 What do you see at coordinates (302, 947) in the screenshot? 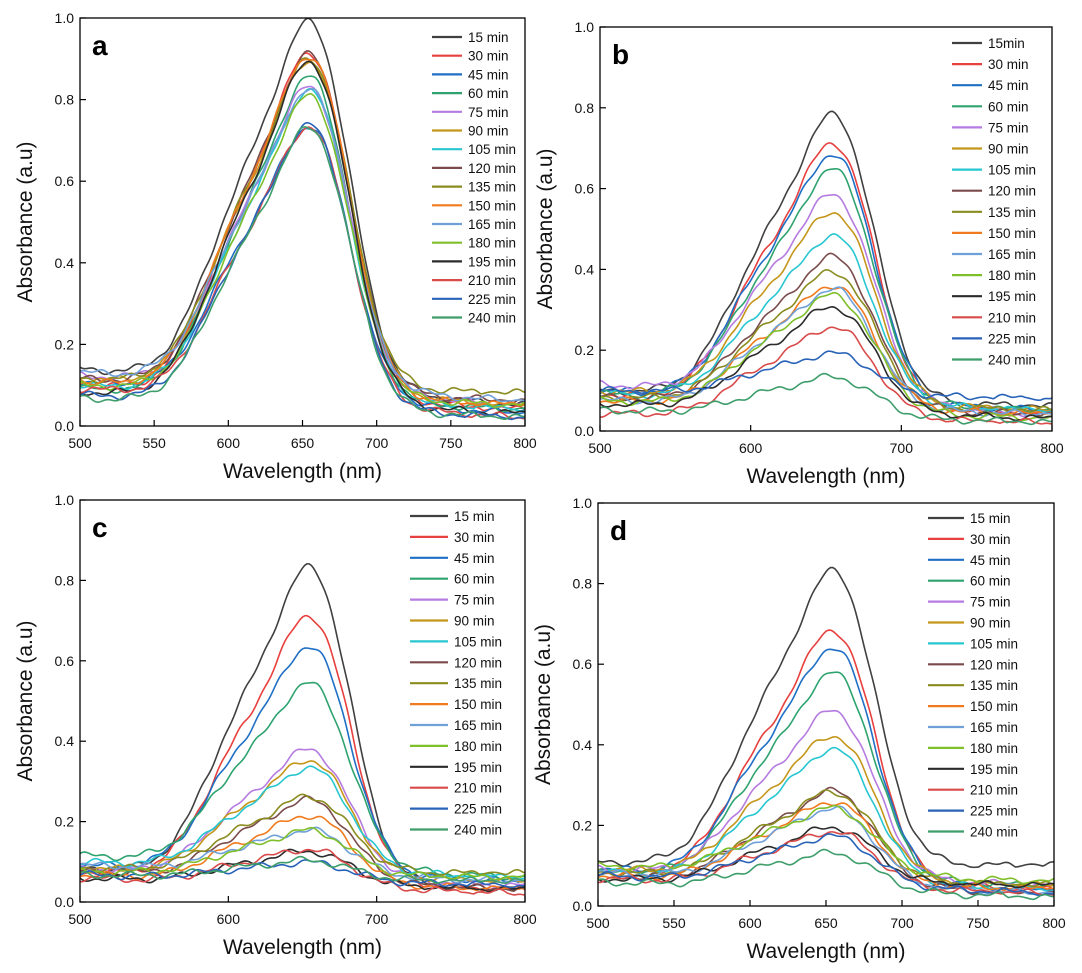
I see `x-axis-title-c: Wavelength (nm)` at bounding box center [302, 947].